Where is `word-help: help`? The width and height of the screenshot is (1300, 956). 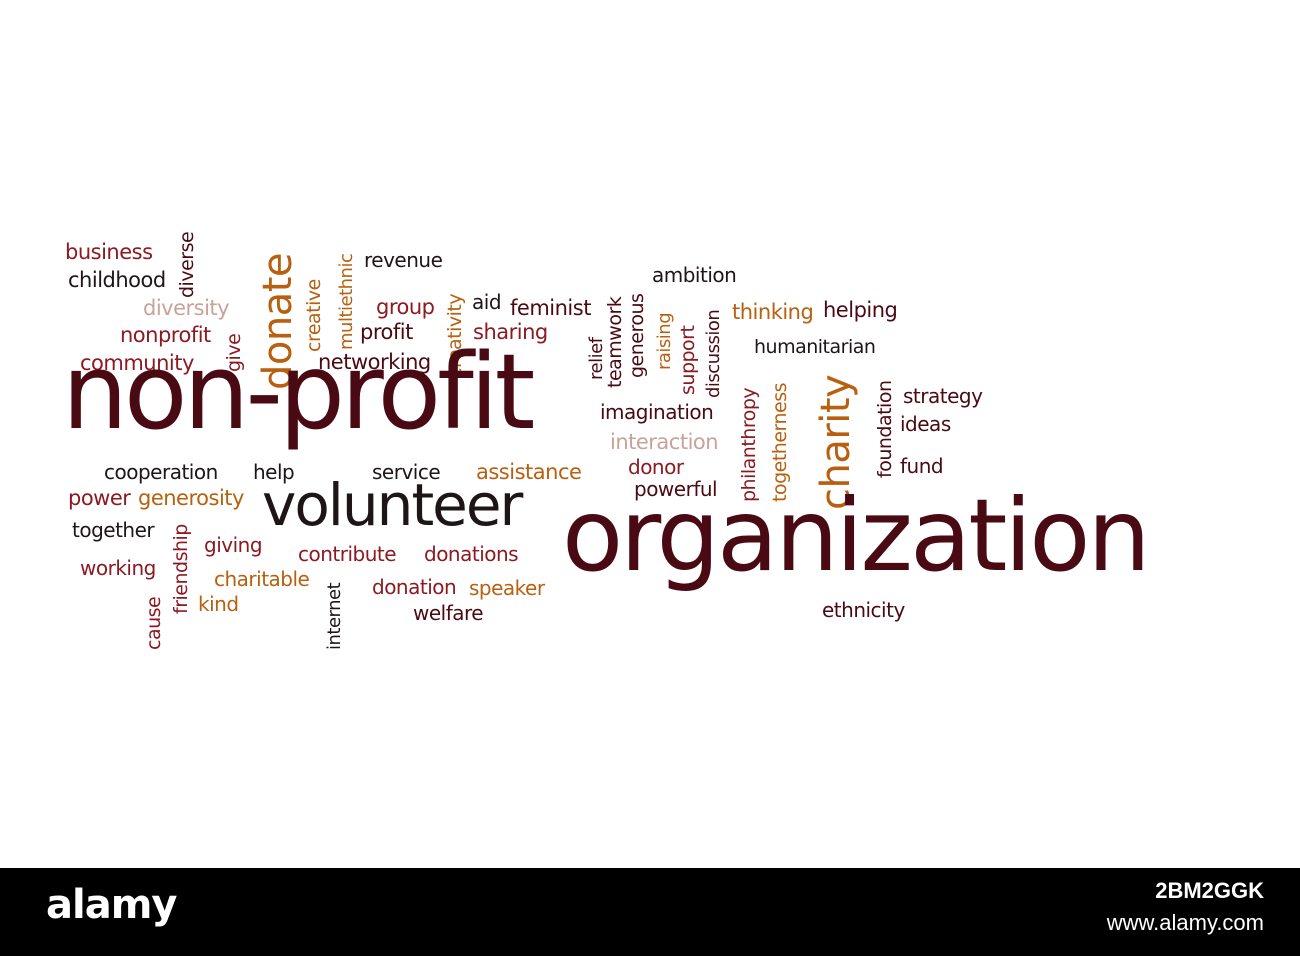 word-help: help is located at coordinates (274, 472).